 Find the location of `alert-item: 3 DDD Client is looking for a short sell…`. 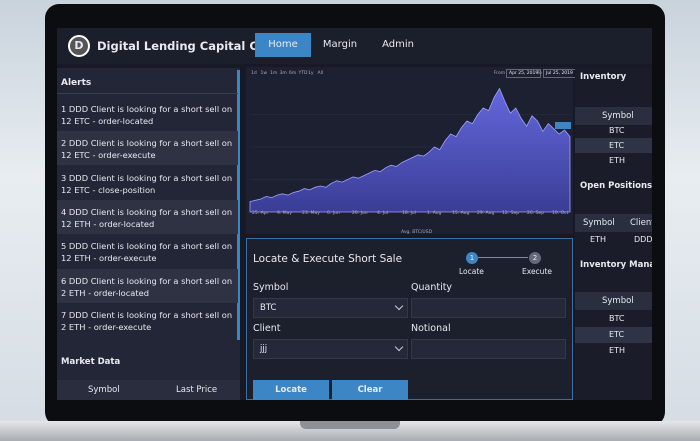

alert-item: 3 DDD Client is looking for a short sell… is located at coordinates (147, 183).